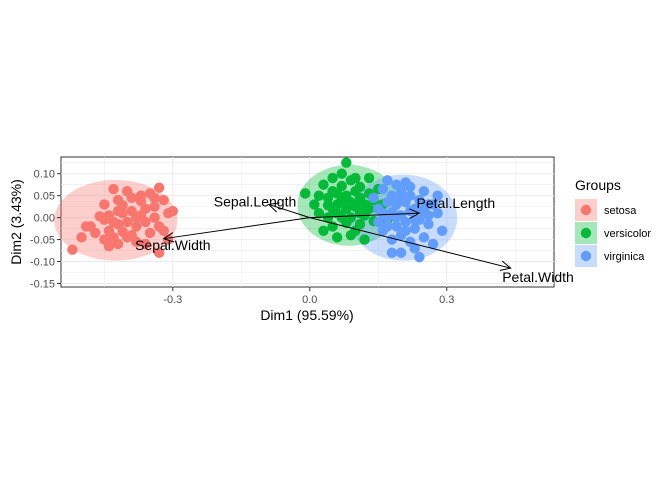  What do you see at coordinates (620, 211) in the screenshot?
I see `legend-label-setosa: setosa` at bounding box center [620, 211].